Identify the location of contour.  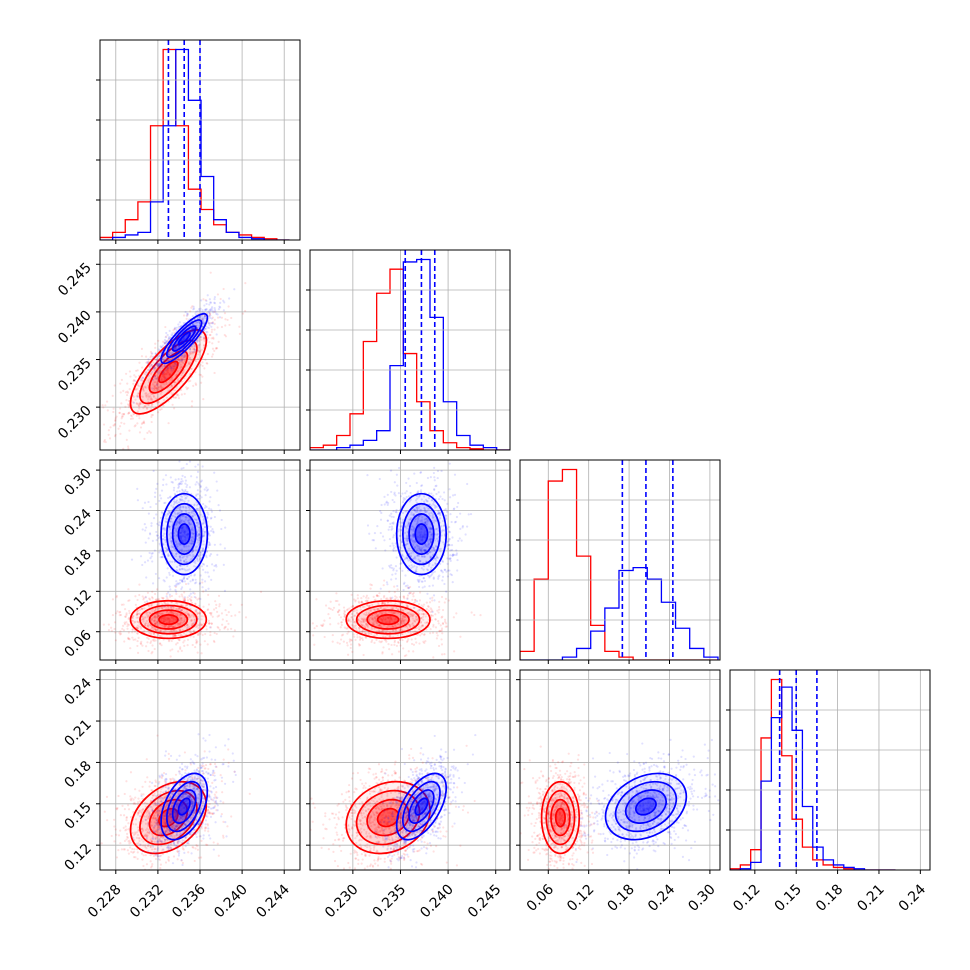
(184, 534).